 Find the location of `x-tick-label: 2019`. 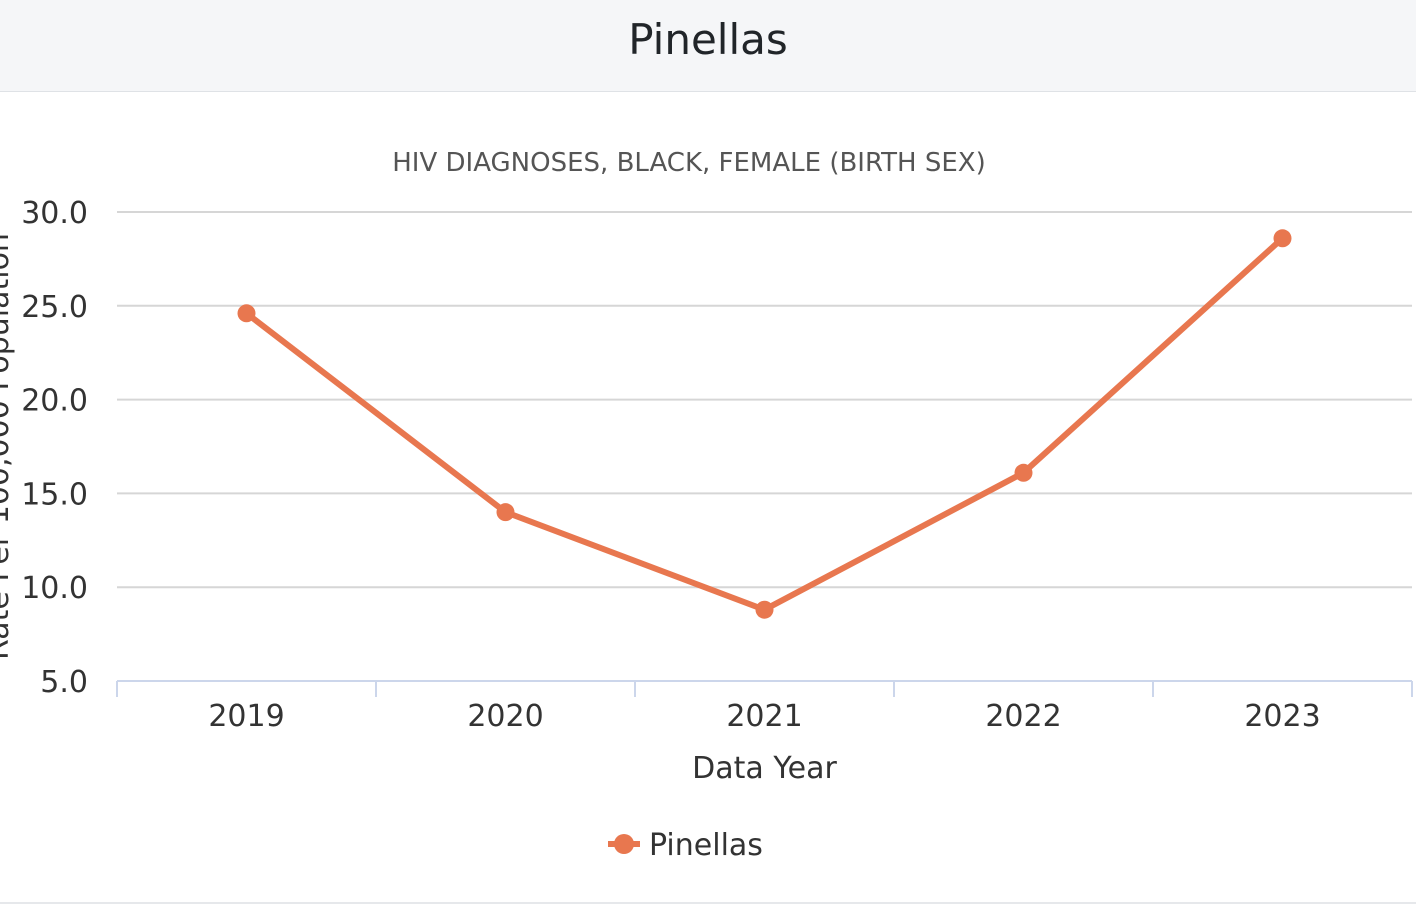

x-tick-label: 2019 is located at coordinates (246, 716).